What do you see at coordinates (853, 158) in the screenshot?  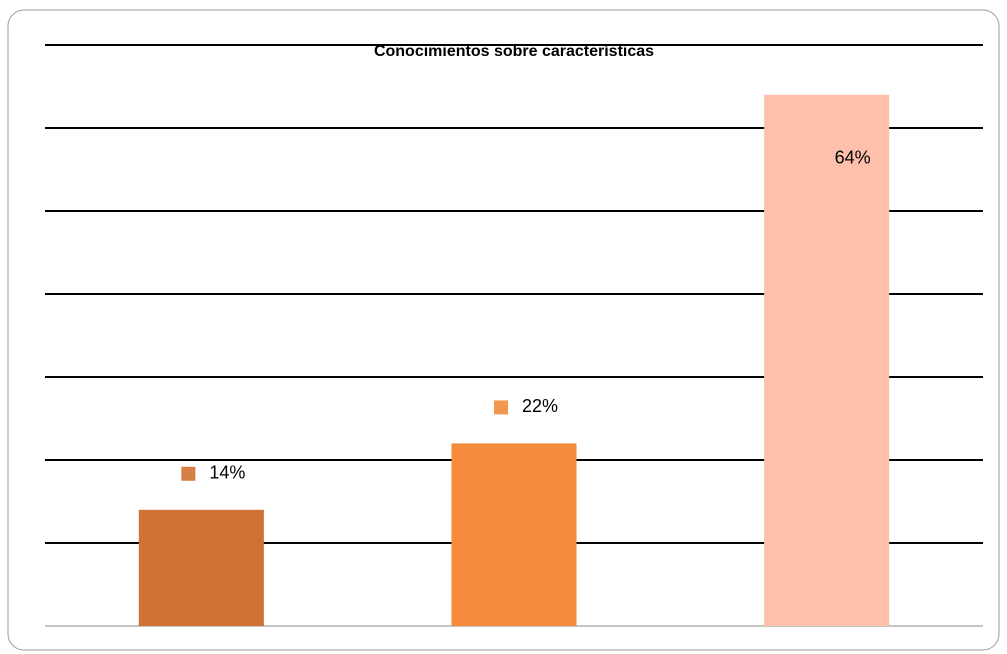 I see `data-label: 64%` at bounding box center [853, 158].